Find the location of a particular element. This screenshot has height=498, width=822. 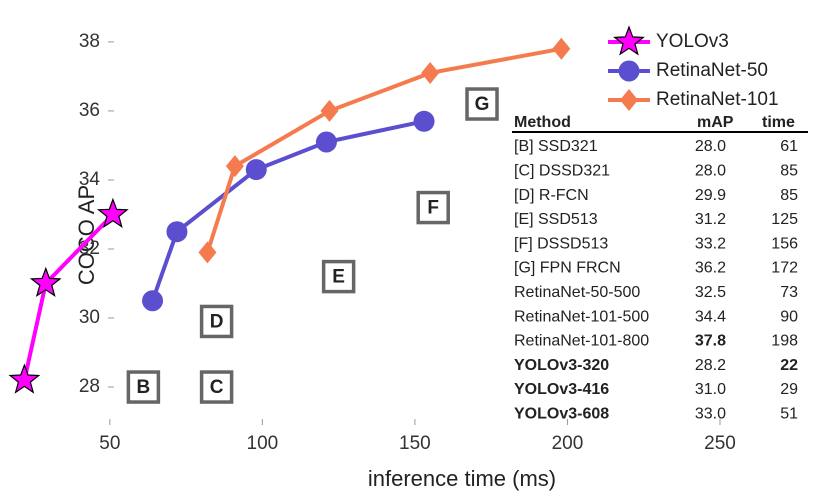

series-line is located at coordinates (287, 210).